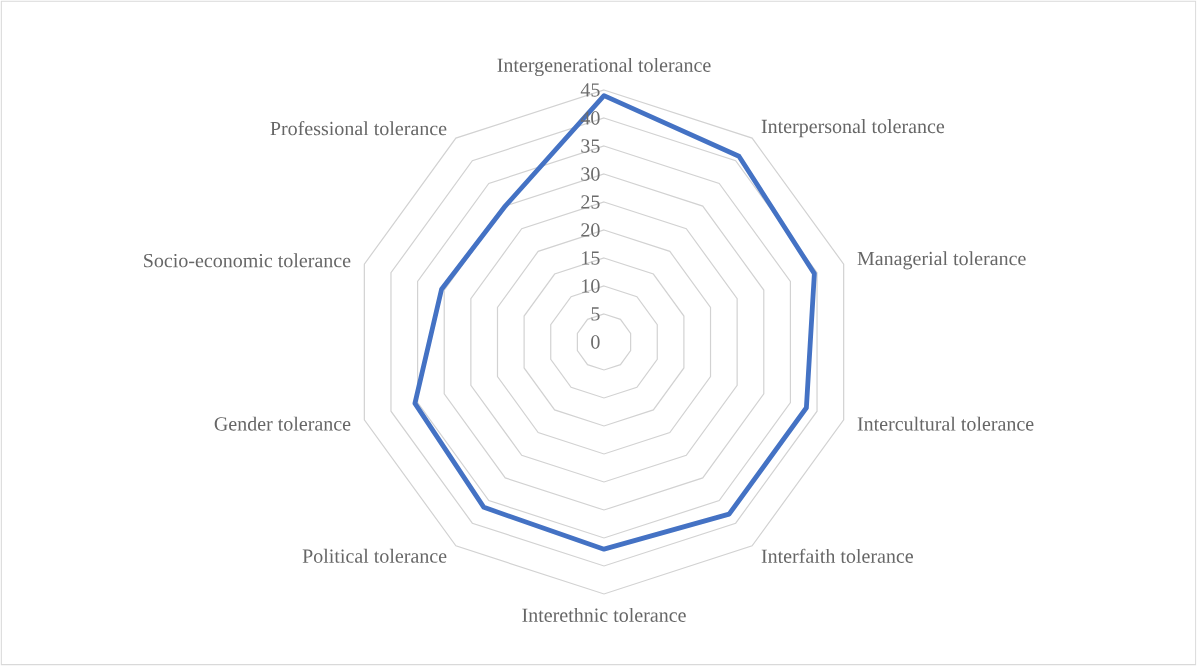 Image resolution: width=1197 pixels, height=666 pixels. Describe the element at coordinates (590, 202) in the screenshot. I see `y-tick-label: 25` at that location.